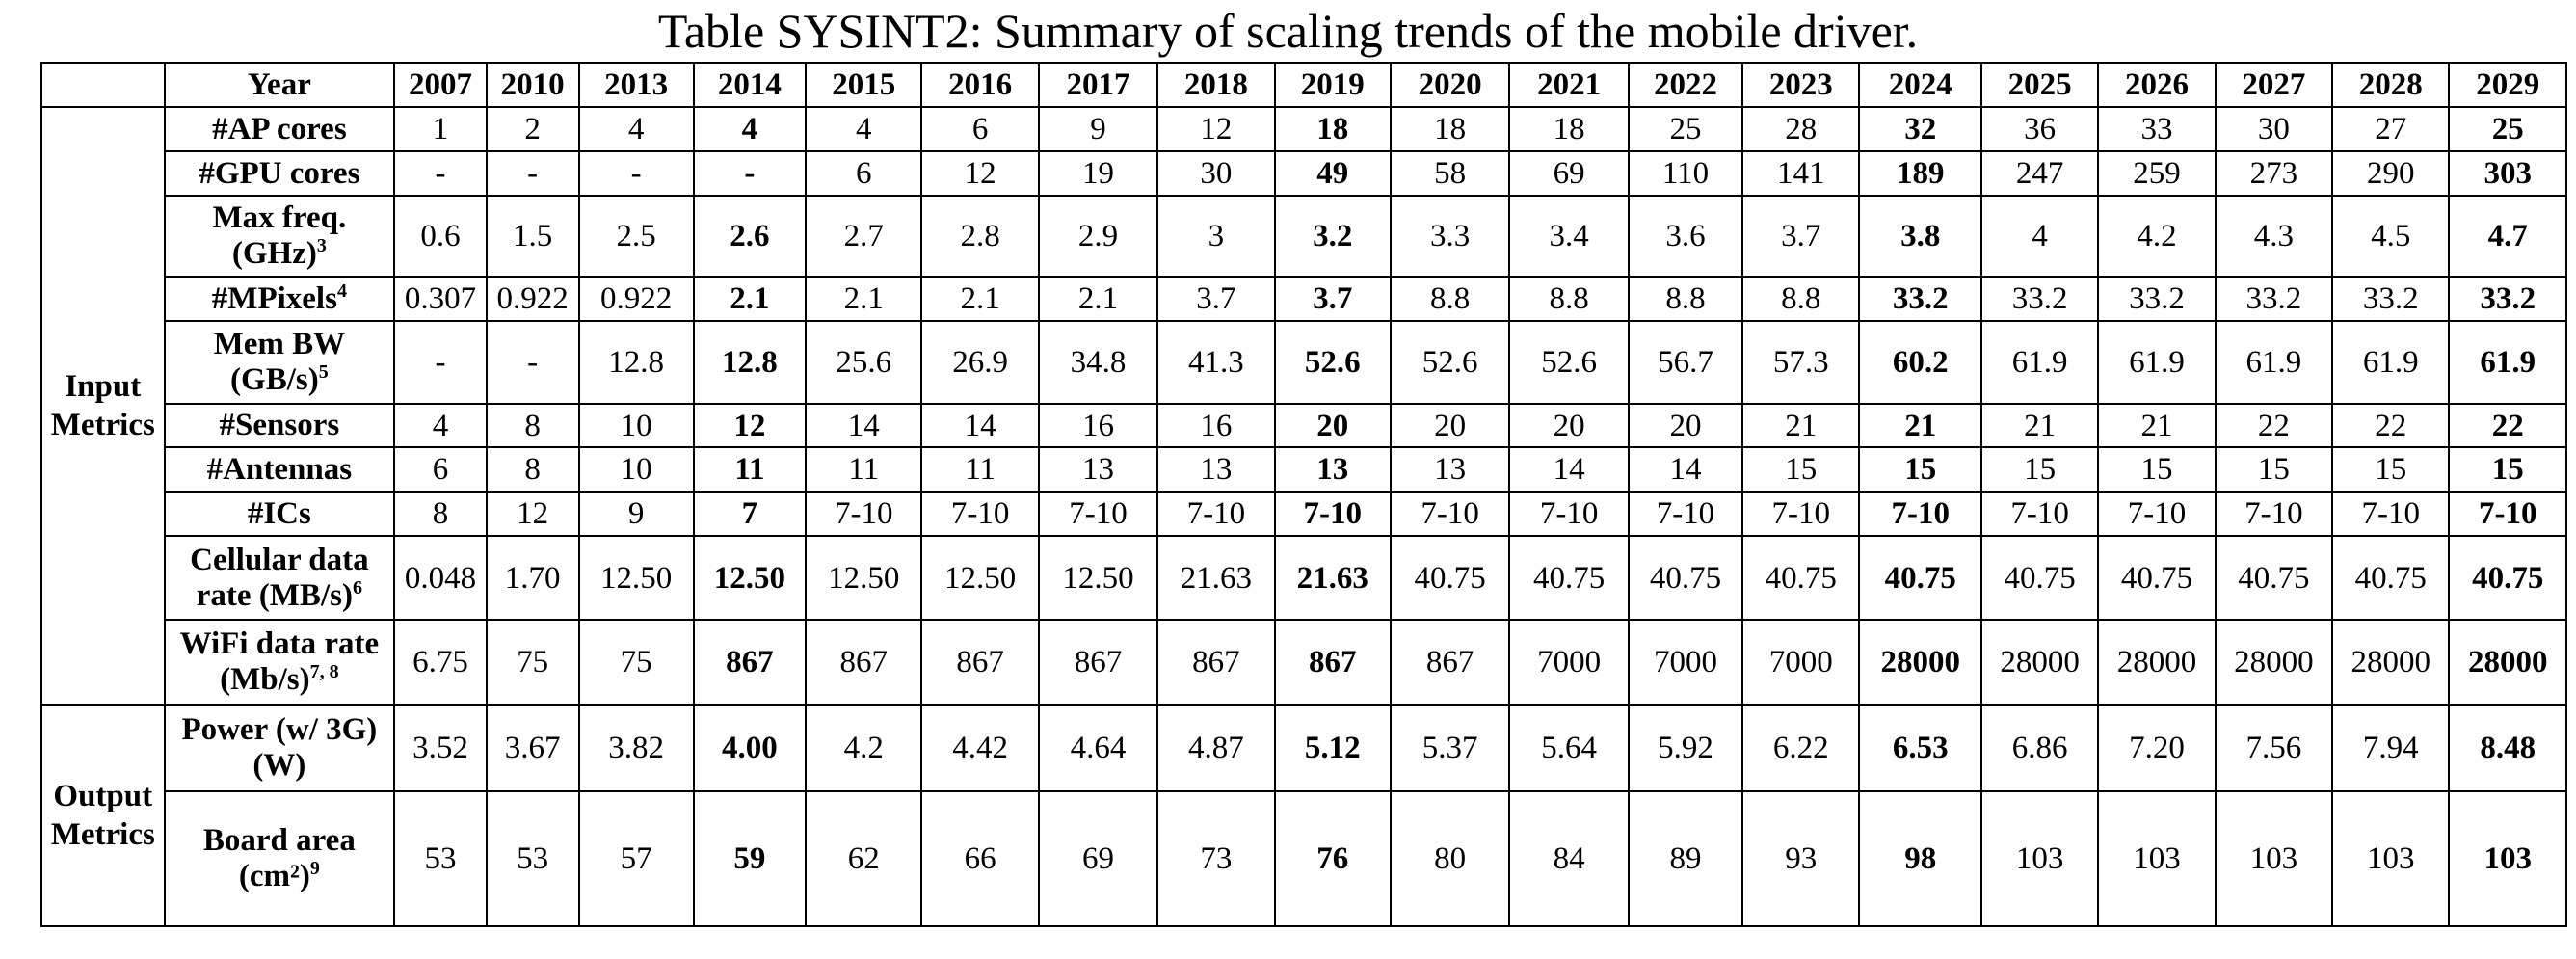  I want to click on value-cell: 22, so click(2391, 425).